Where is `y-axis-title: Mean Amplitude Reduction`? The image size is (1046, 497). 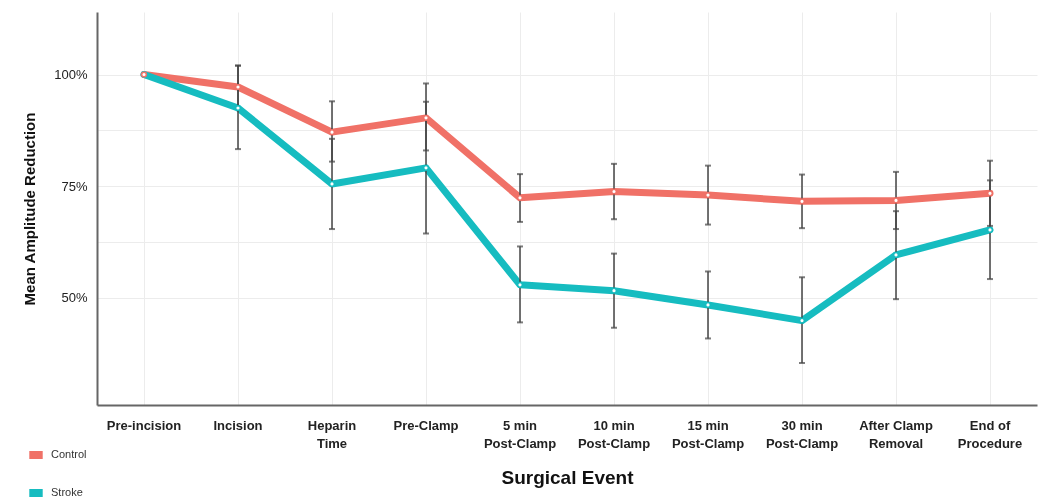 y-axis-title: Mean Amplitude Reduction is located at coordinates (30, 209).